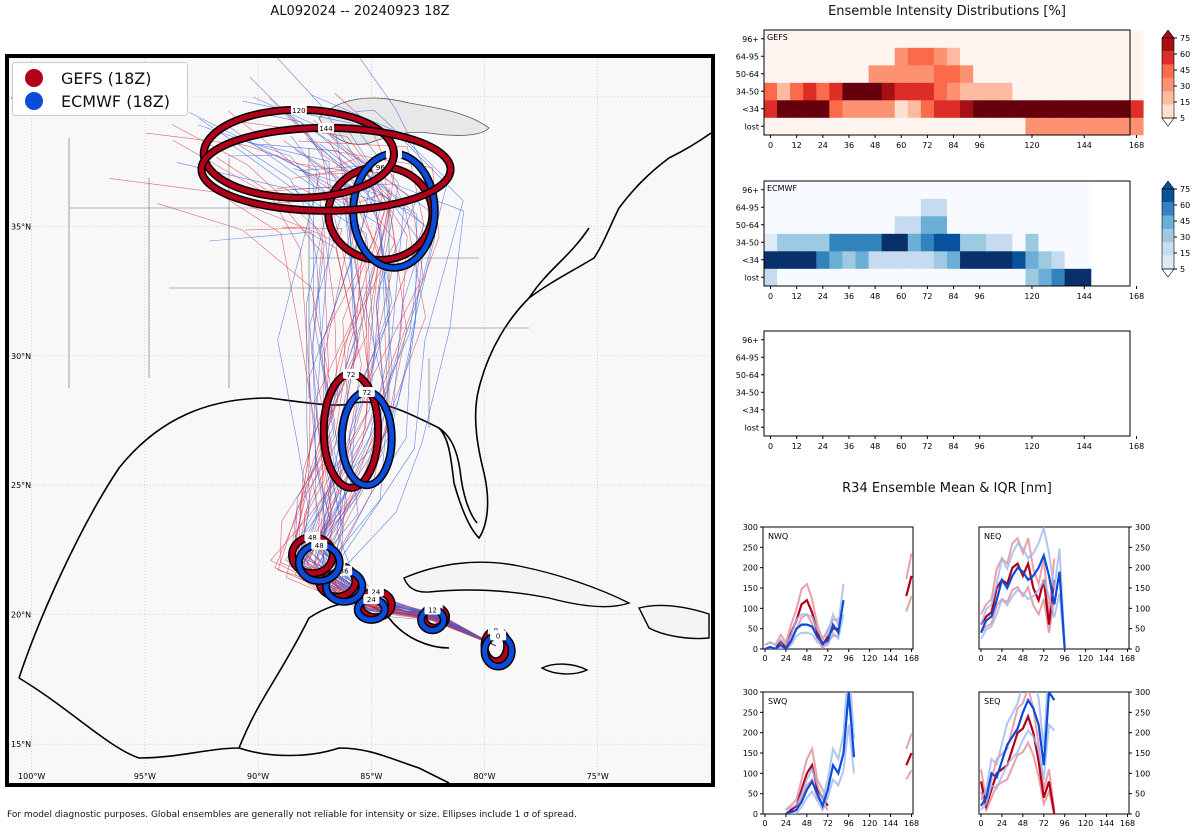 This screenshot has height=840, width=1200. What do you see at coordinates (1018, 609) in the screenshot?
I see `iqr-lower-line` at bounding box center [1018, 609].